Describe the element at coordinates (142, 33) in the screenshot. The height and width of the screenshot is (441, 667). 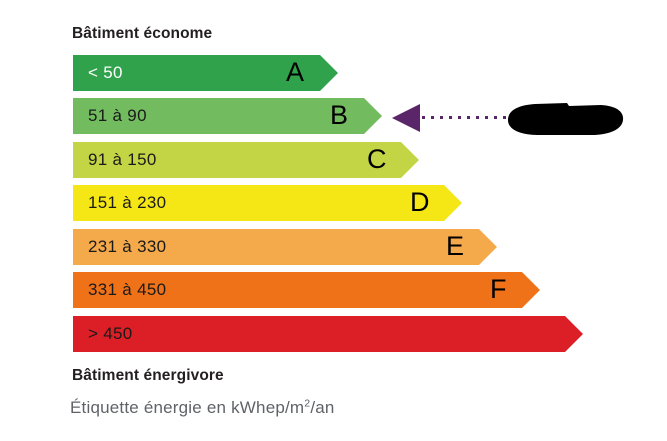
I see `caption-economical-building: Bâtiment économe` at that location.